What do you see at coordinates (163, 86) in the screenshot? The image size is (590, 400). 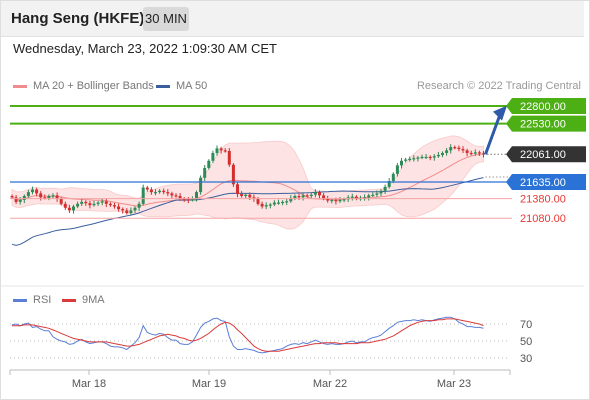 I see `ma50-swatch` at bounding box center [163, 86].